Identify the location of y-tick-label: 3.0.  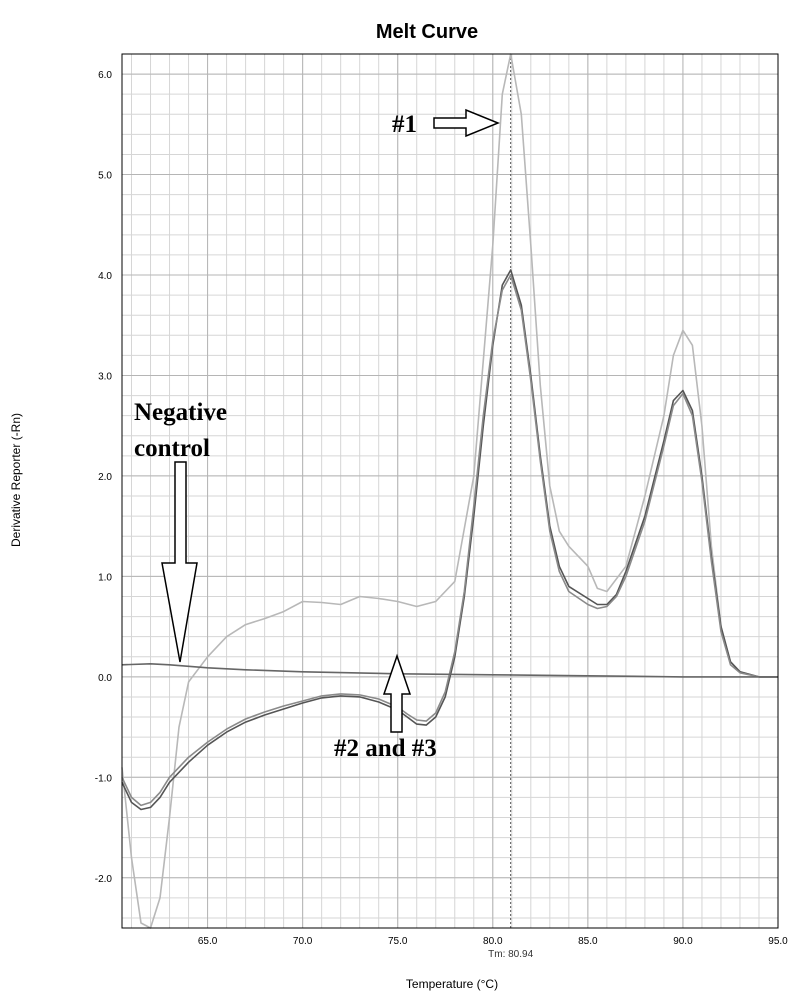
(105, 376).